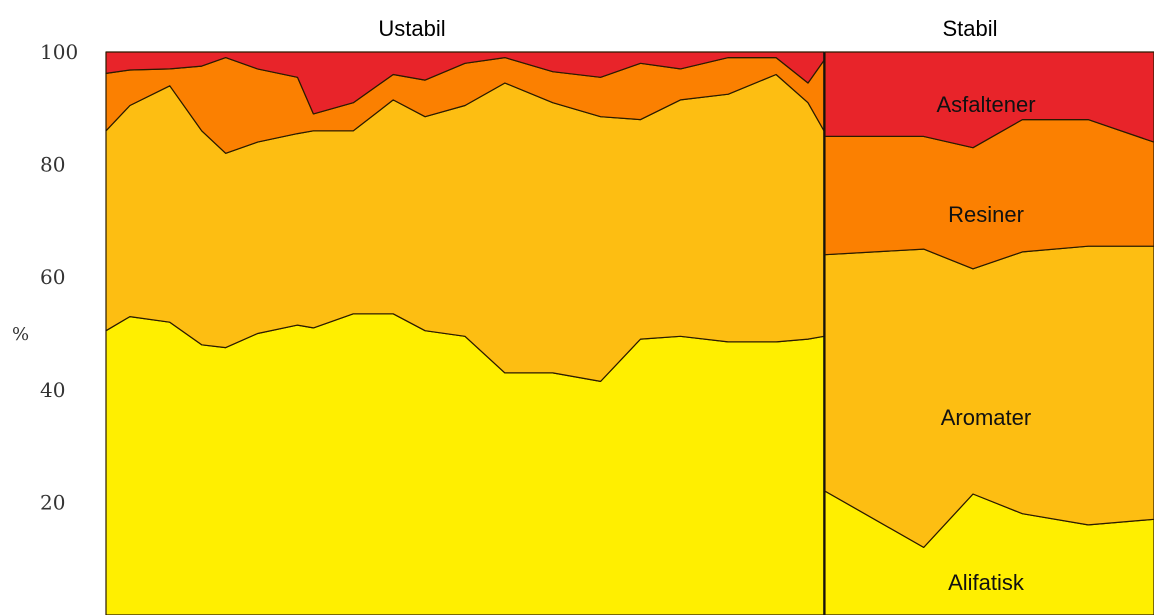 Image resolution: width=1154 pixels, height=615 pixels. What do you see at coordinates (52, 390) in the screenshot?
I see `y-tick-label: 40` at bounding box center [52, 390].